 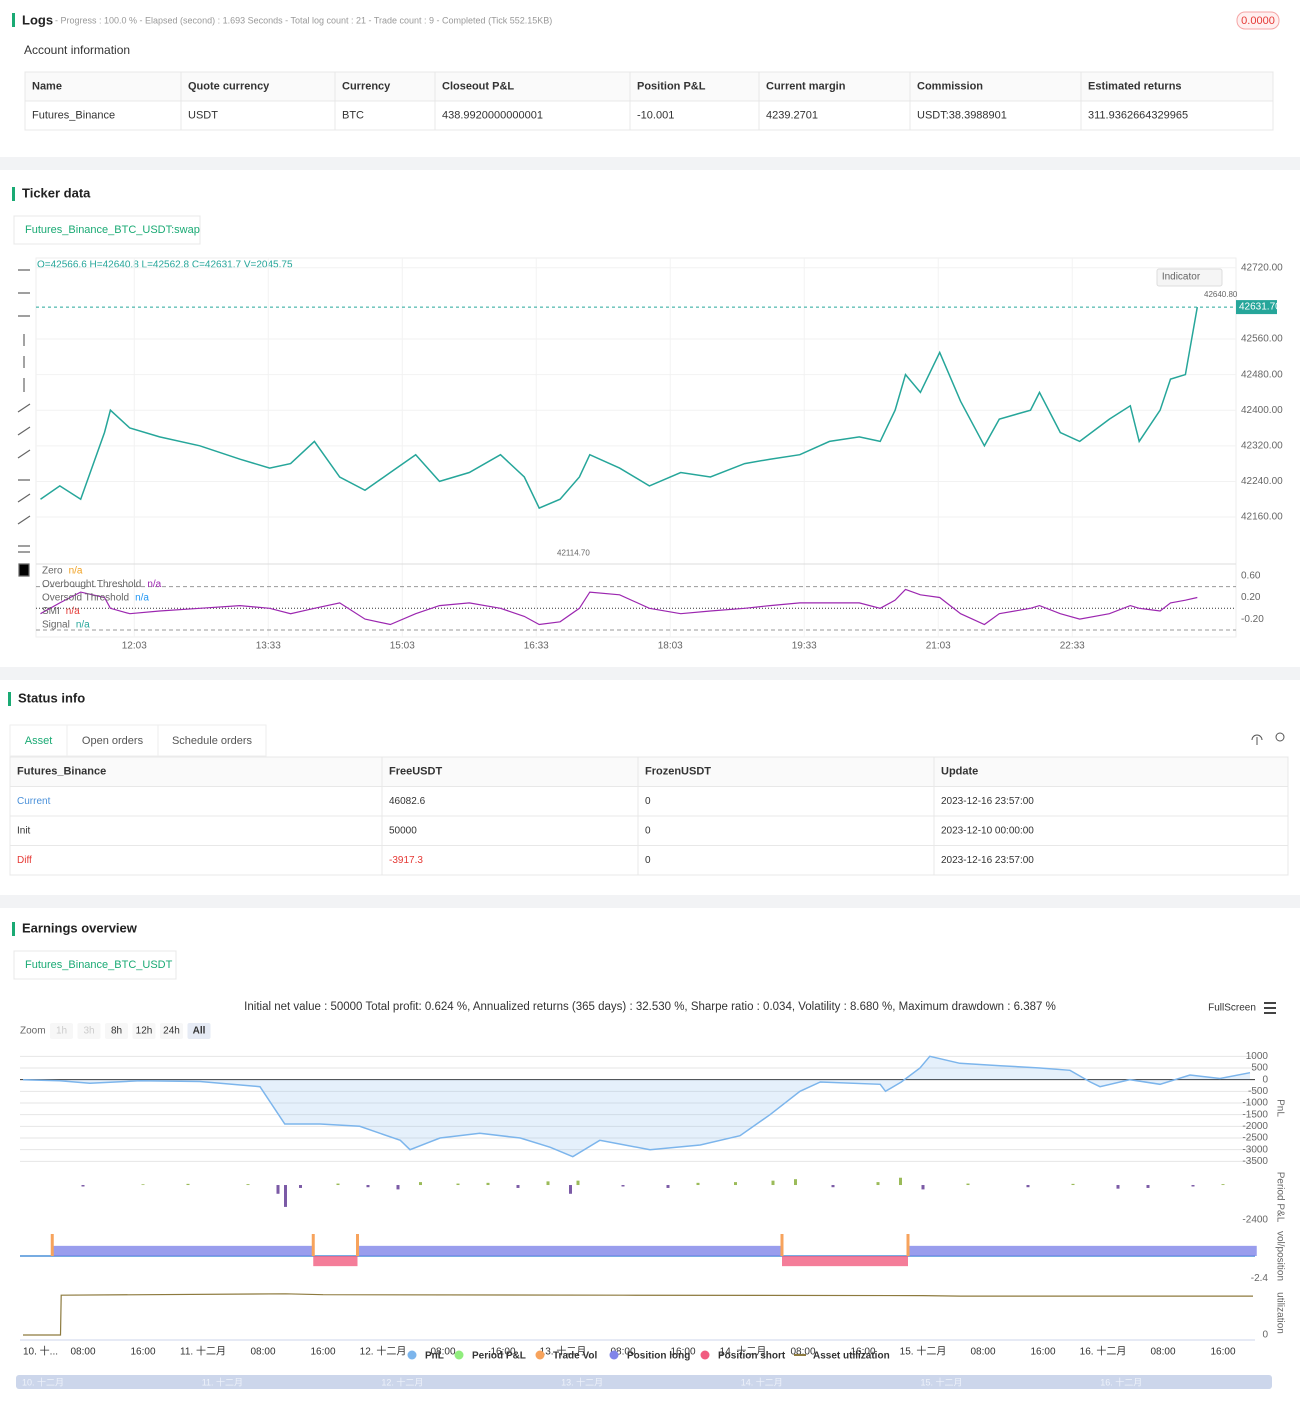 I want to click on zoom-button-label: 1h, so click(x=61, y=1031).